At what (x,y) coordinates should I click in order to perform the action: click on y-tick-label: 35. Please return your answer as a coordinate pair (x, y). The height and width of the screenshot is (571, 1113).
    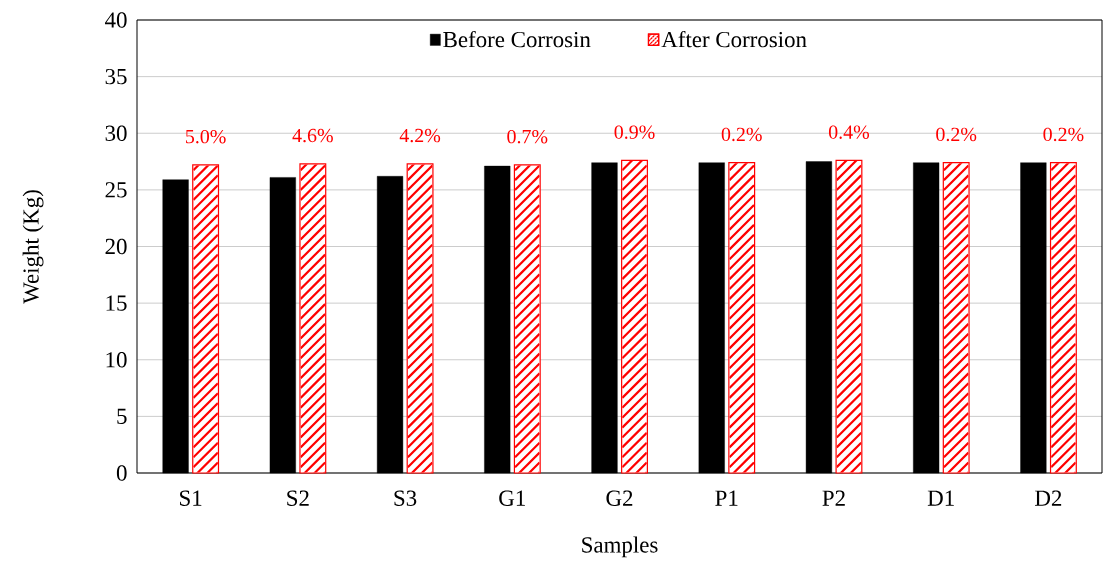
    Looking at the image, I should click on (116, 76).